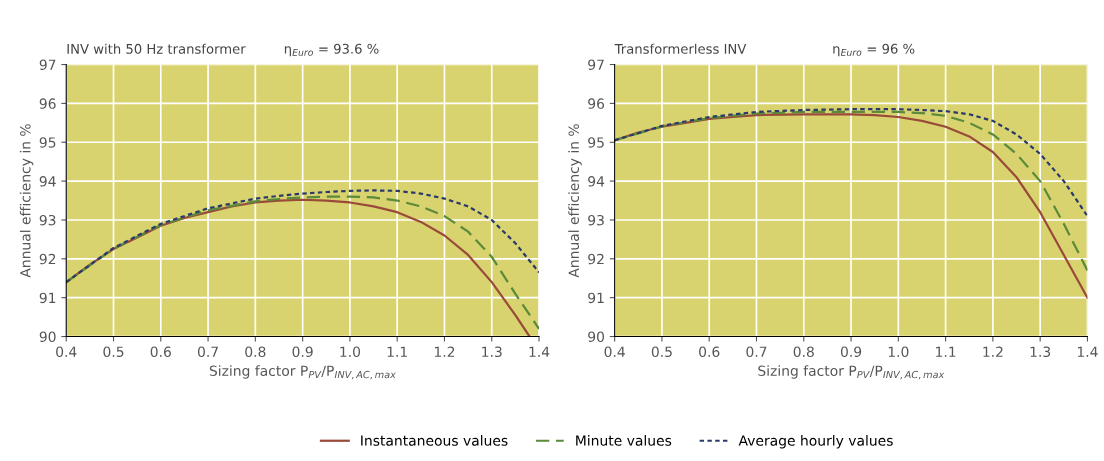 Image resolution: width=1104 pixels, height=461 pixels. Describe the element at coordinates (331, 50) in the screenshot. I see `chart-subtitle: η$_{Euro}$ = 93.6 %` at that location.